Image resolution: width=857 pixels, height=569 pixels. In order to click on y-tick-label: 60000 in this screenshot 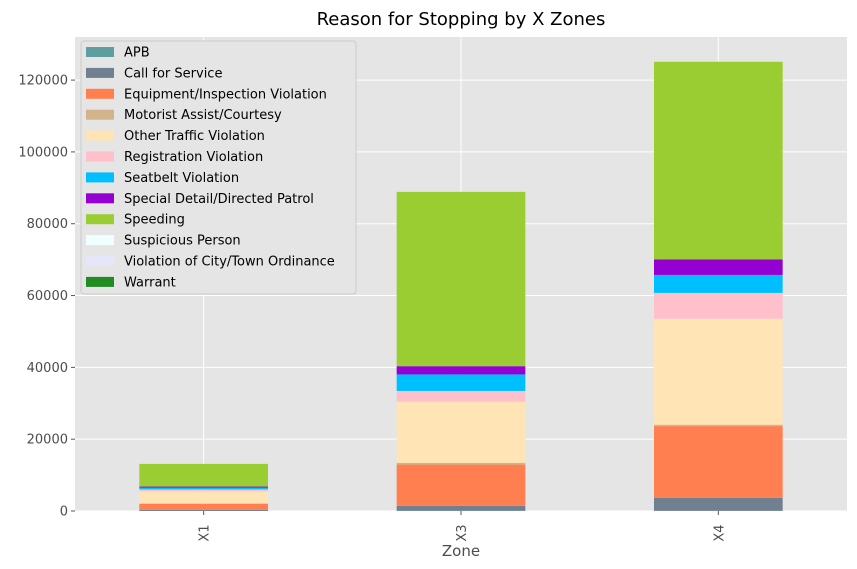, I will do `click(47, 296)`.